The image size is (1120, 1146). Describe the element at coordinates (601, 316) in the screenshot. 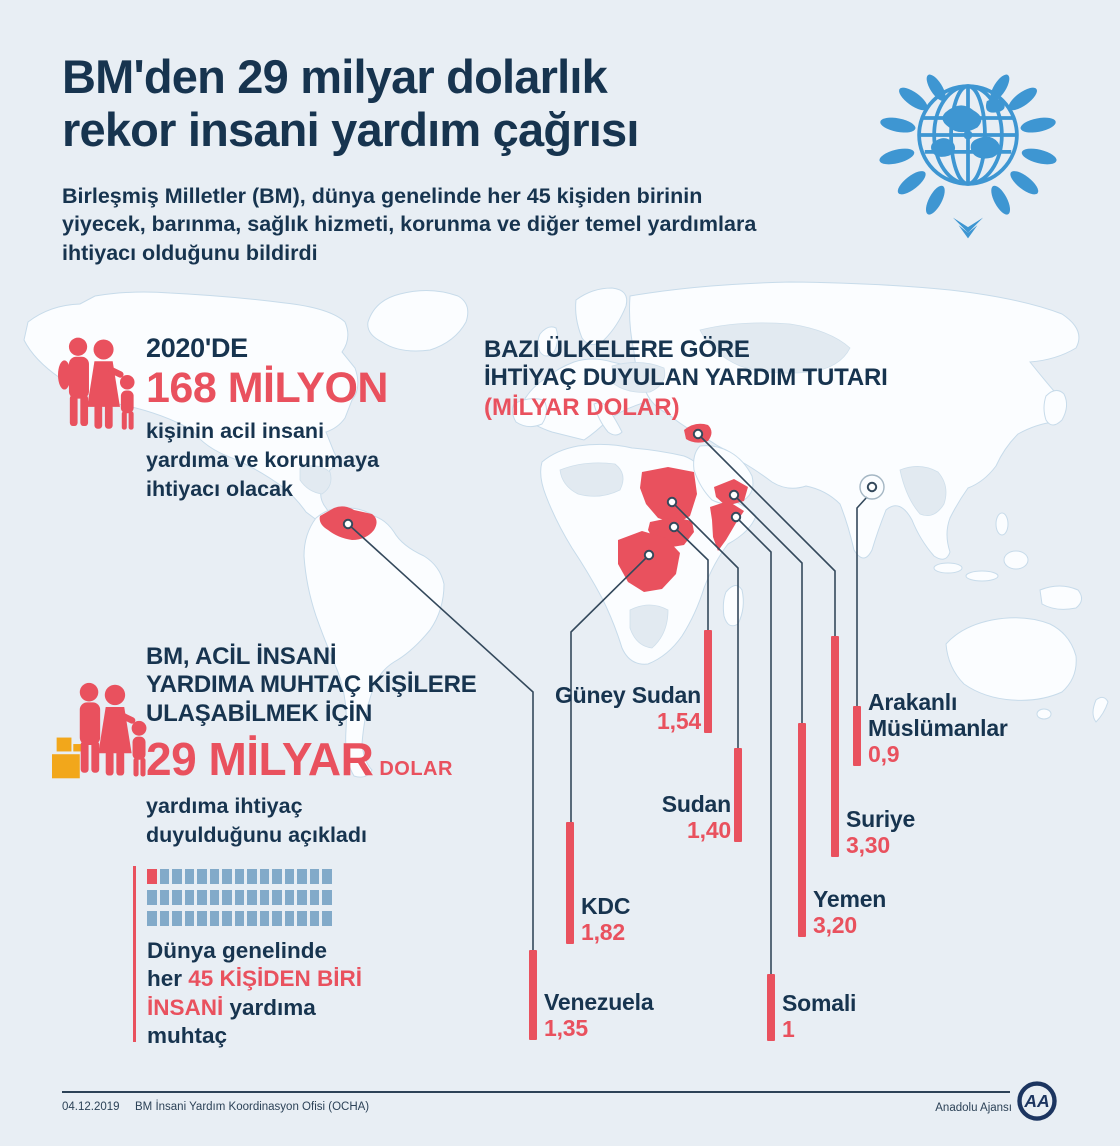

I see `region-scandinavia` at that location.